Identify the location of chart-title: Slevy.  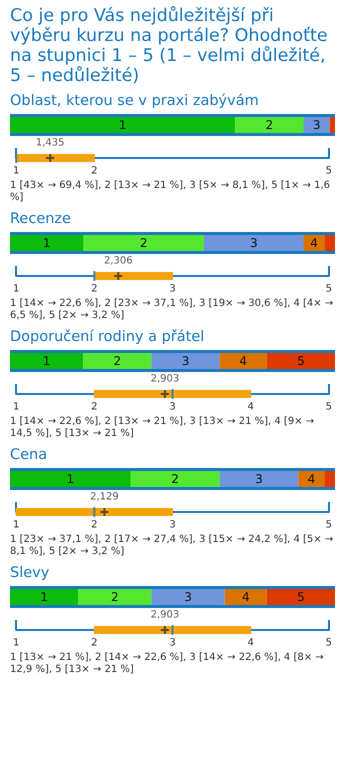
(30, 573).